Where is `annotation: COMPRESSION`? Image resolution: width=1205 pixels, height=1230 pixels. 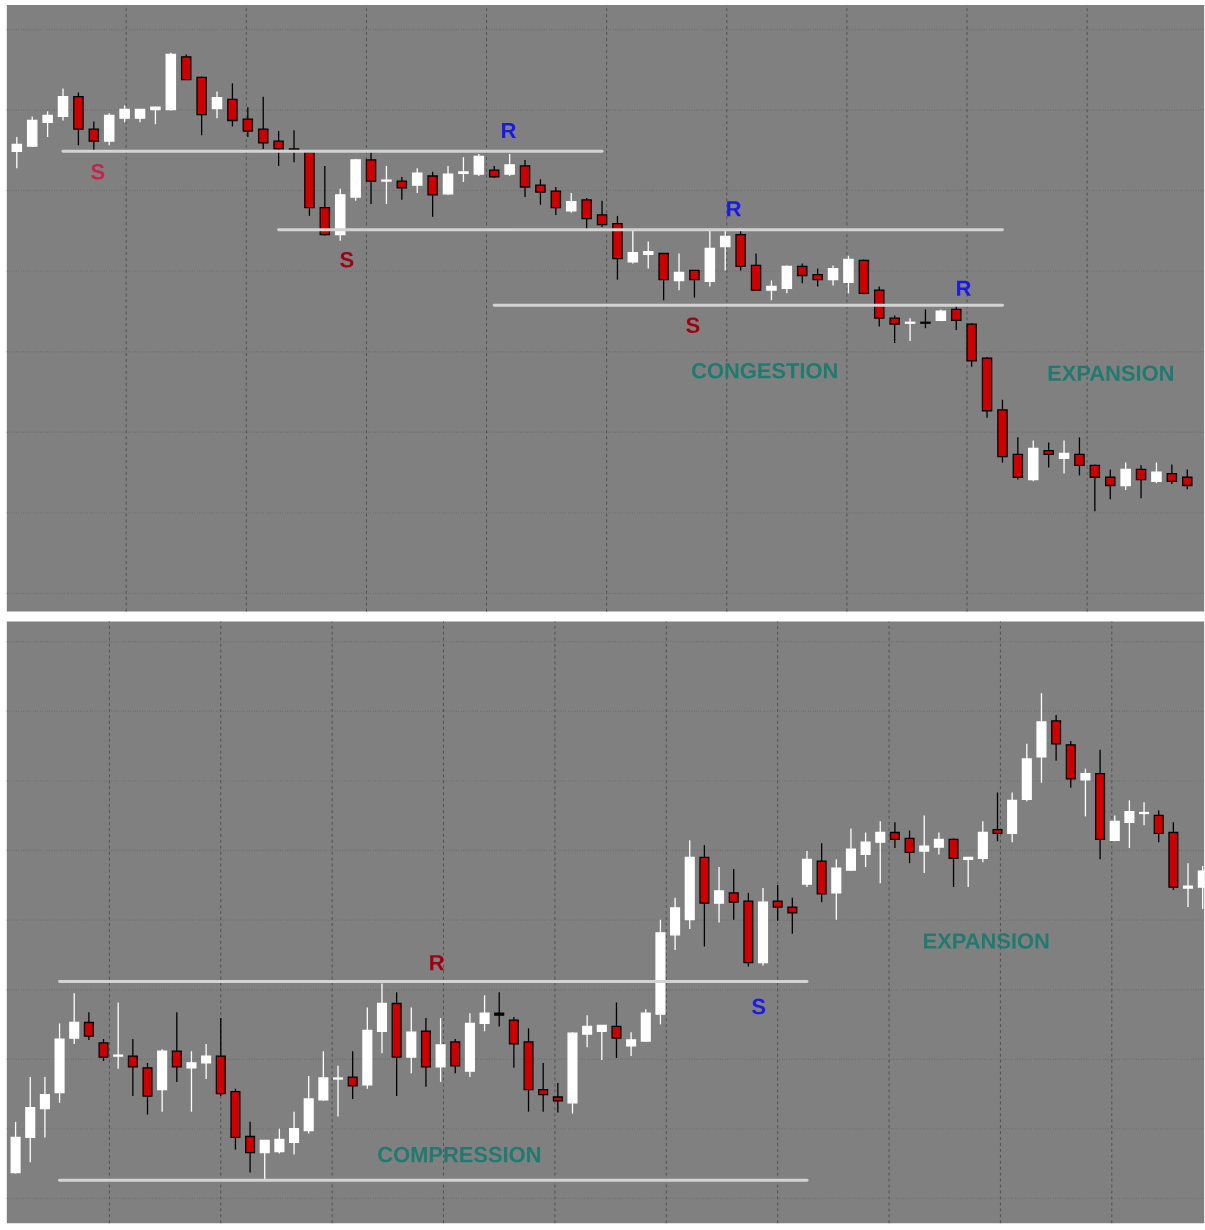 annotation: COMPRESSION is located at coordinates (459, 1154).